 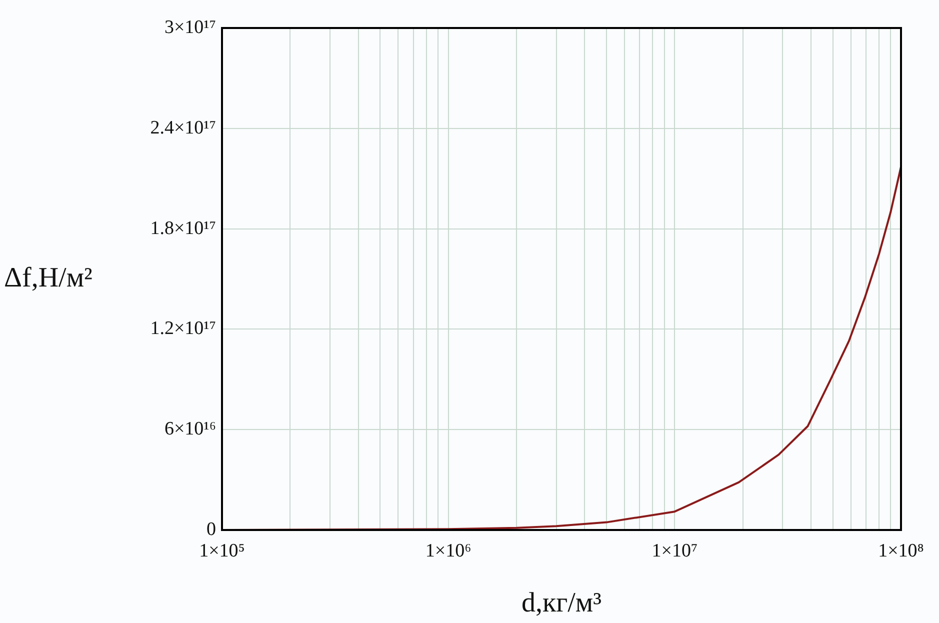 I want to click on x-tick-label: 1×10⁵, so click(x=222, y=551).